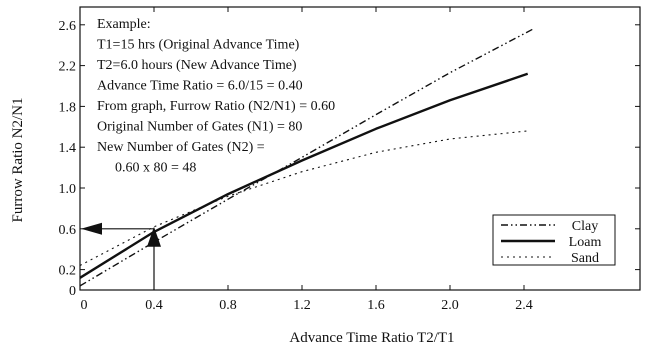  I want to click on annotation-line: T2=6.0 hours (New Advance Time), so click(197, 65).